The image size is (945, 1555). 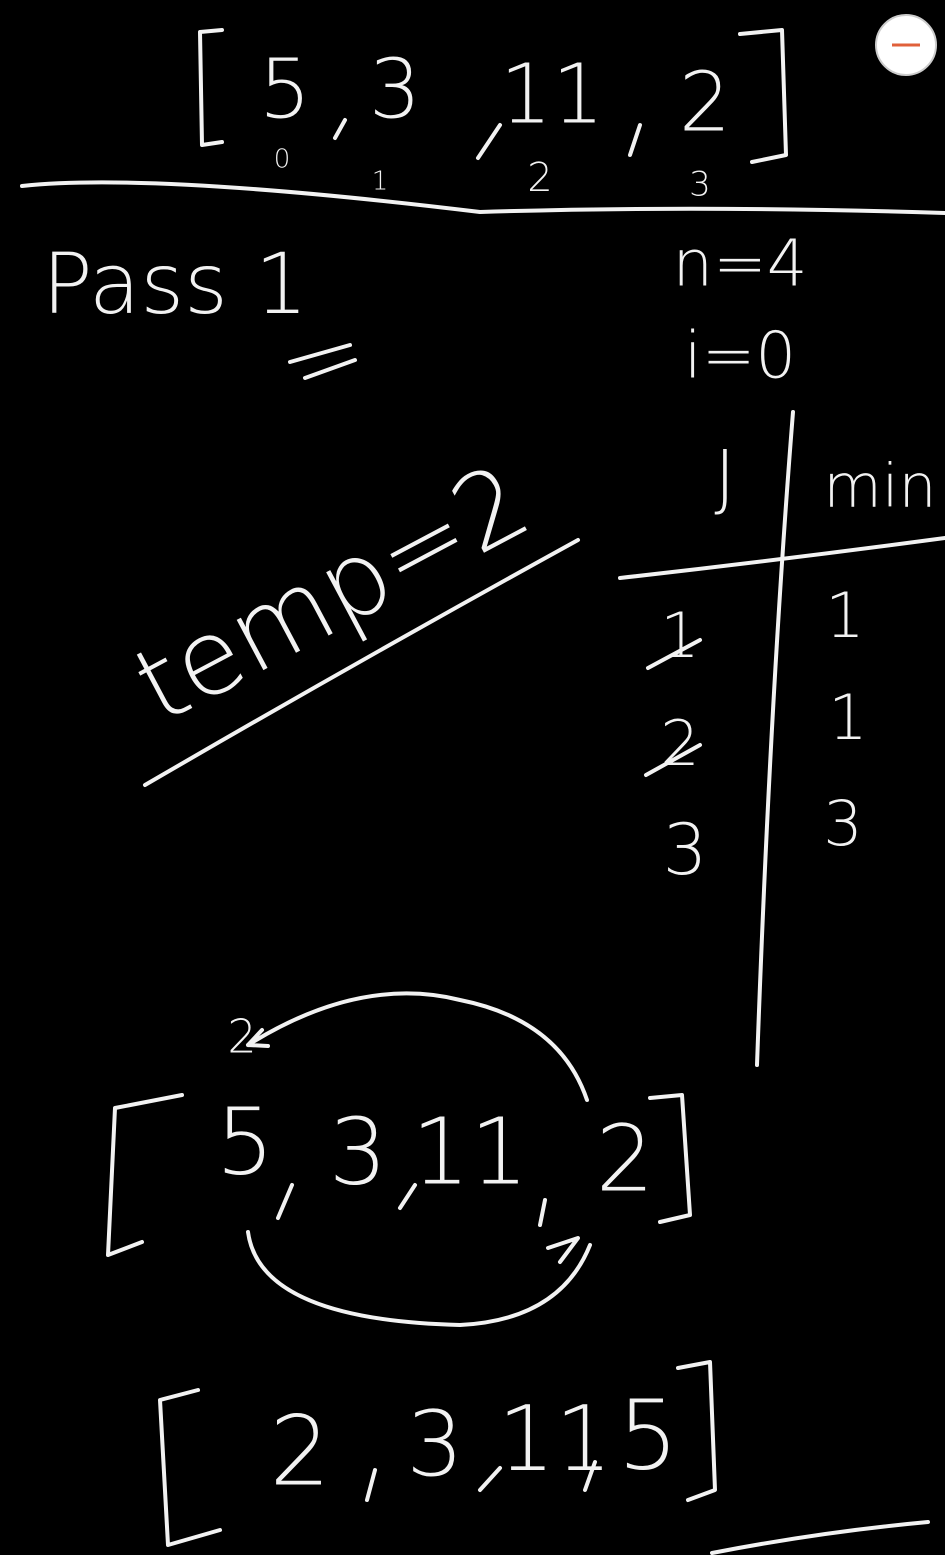 I want to click on table-header: J, so click(x=724, y=477).